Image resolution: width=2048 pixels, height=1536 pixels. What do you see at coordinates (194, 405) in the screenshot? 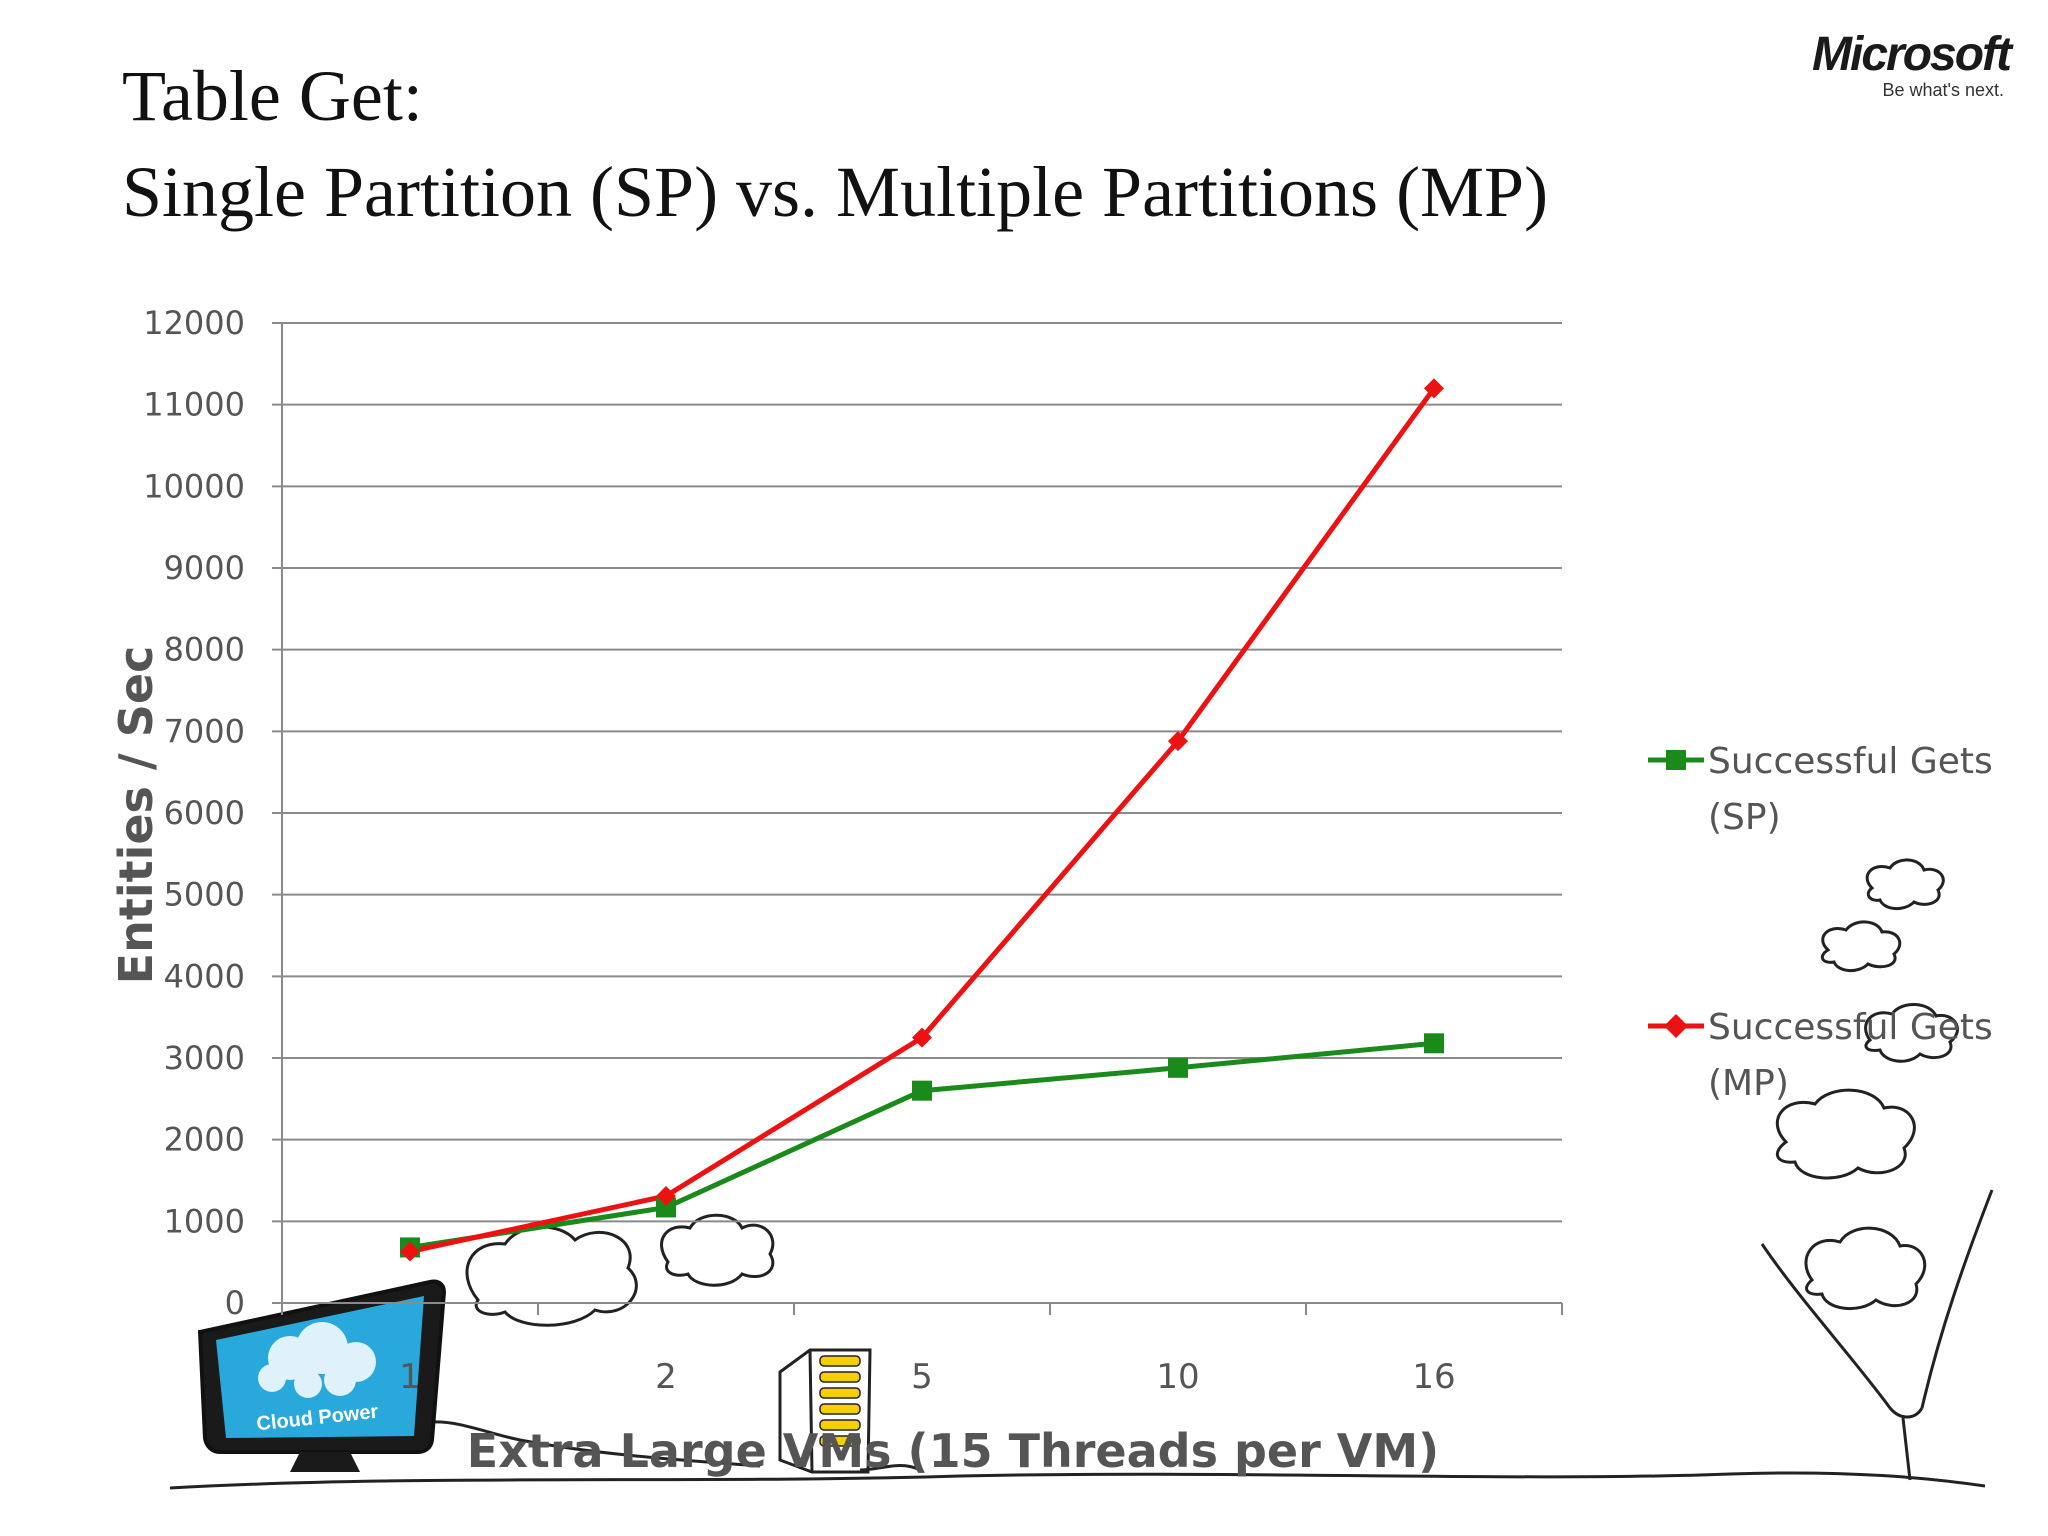
I see `y-tick-label: 11000` at bounding box center [194, 405].